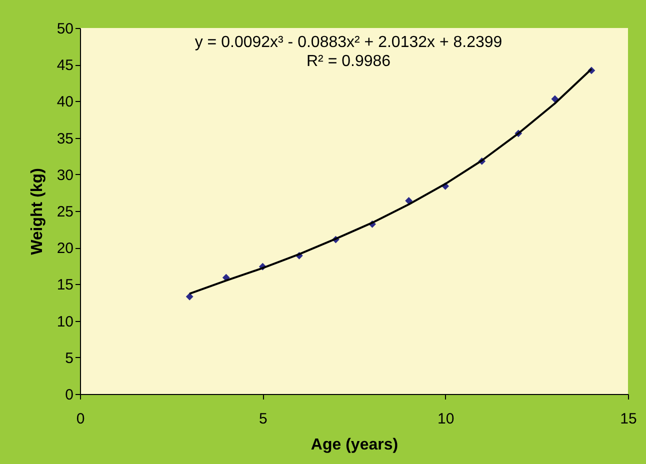  Describe the element at coordinates (37, 211) in the screenshot. I see `y-axis-title: Weight (kg)` at that location.